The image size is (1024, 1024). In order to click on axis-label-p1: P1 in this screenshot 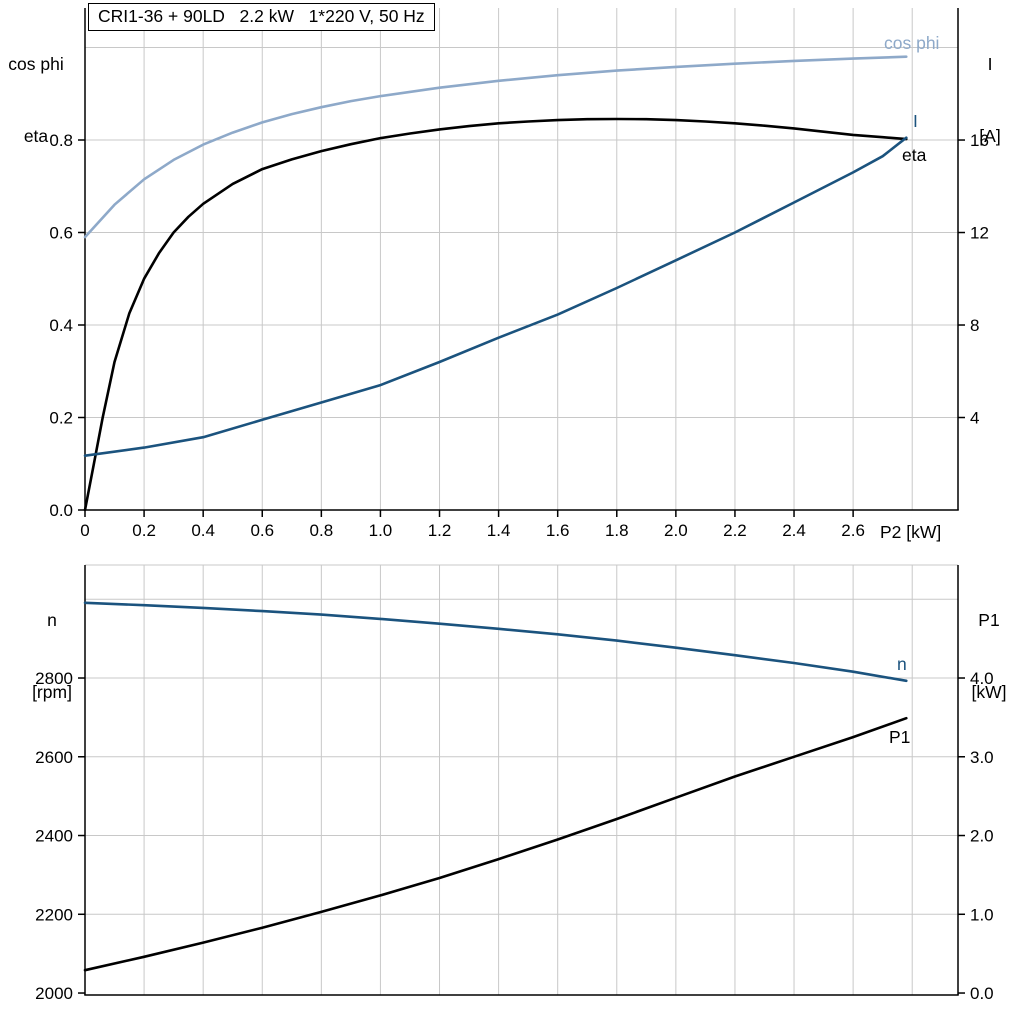, I will do `click(989, 620)`.